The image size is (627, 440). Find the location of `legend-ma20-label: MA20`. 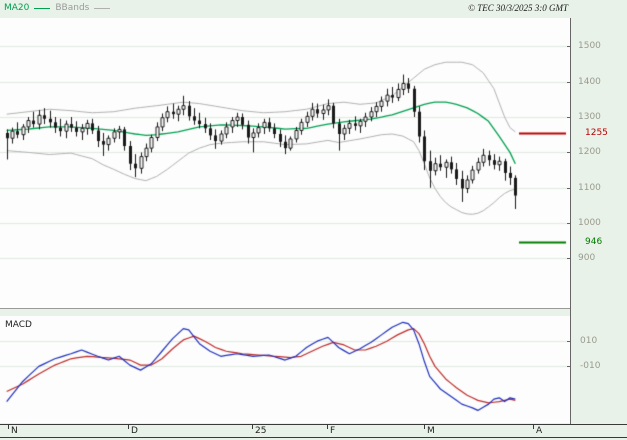

legend-ma20-label: MA20 is located at coordinates (17, 8).